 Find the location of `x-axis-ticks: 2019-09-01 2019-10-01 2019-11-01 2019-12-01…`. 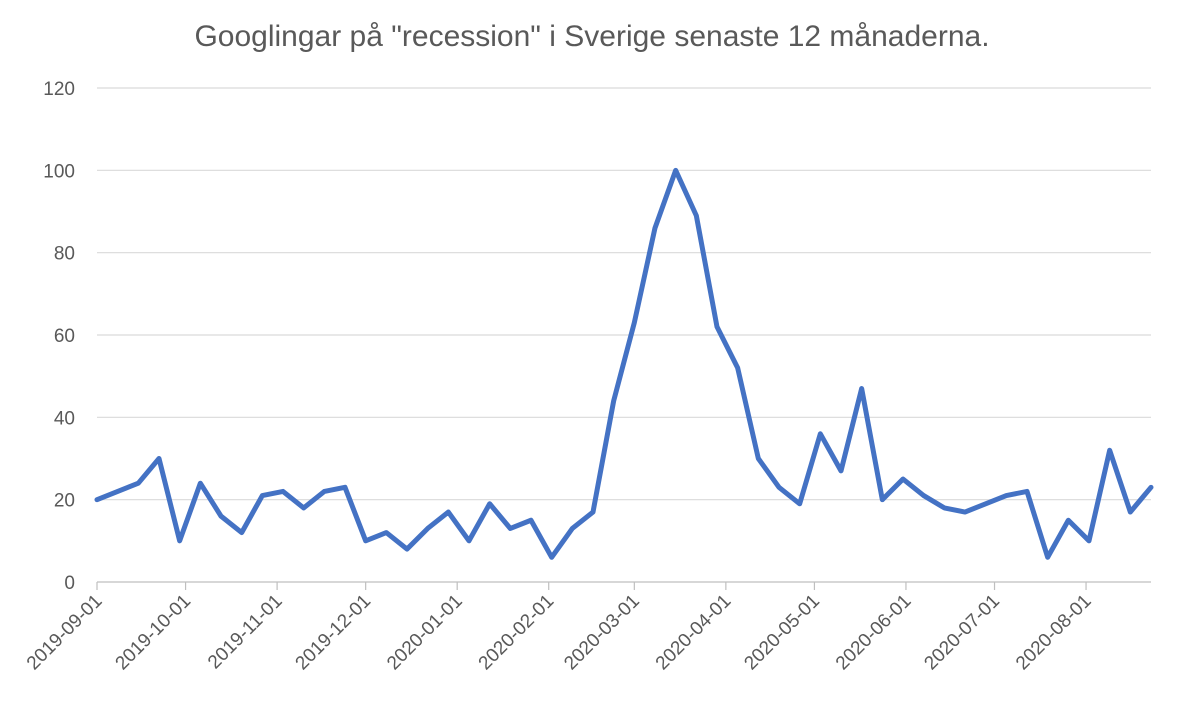

x-axis-ticks: 2019-09-01 2019-10-01 2019-11-01 2019-12-01… is located at coordinates (559, 628).